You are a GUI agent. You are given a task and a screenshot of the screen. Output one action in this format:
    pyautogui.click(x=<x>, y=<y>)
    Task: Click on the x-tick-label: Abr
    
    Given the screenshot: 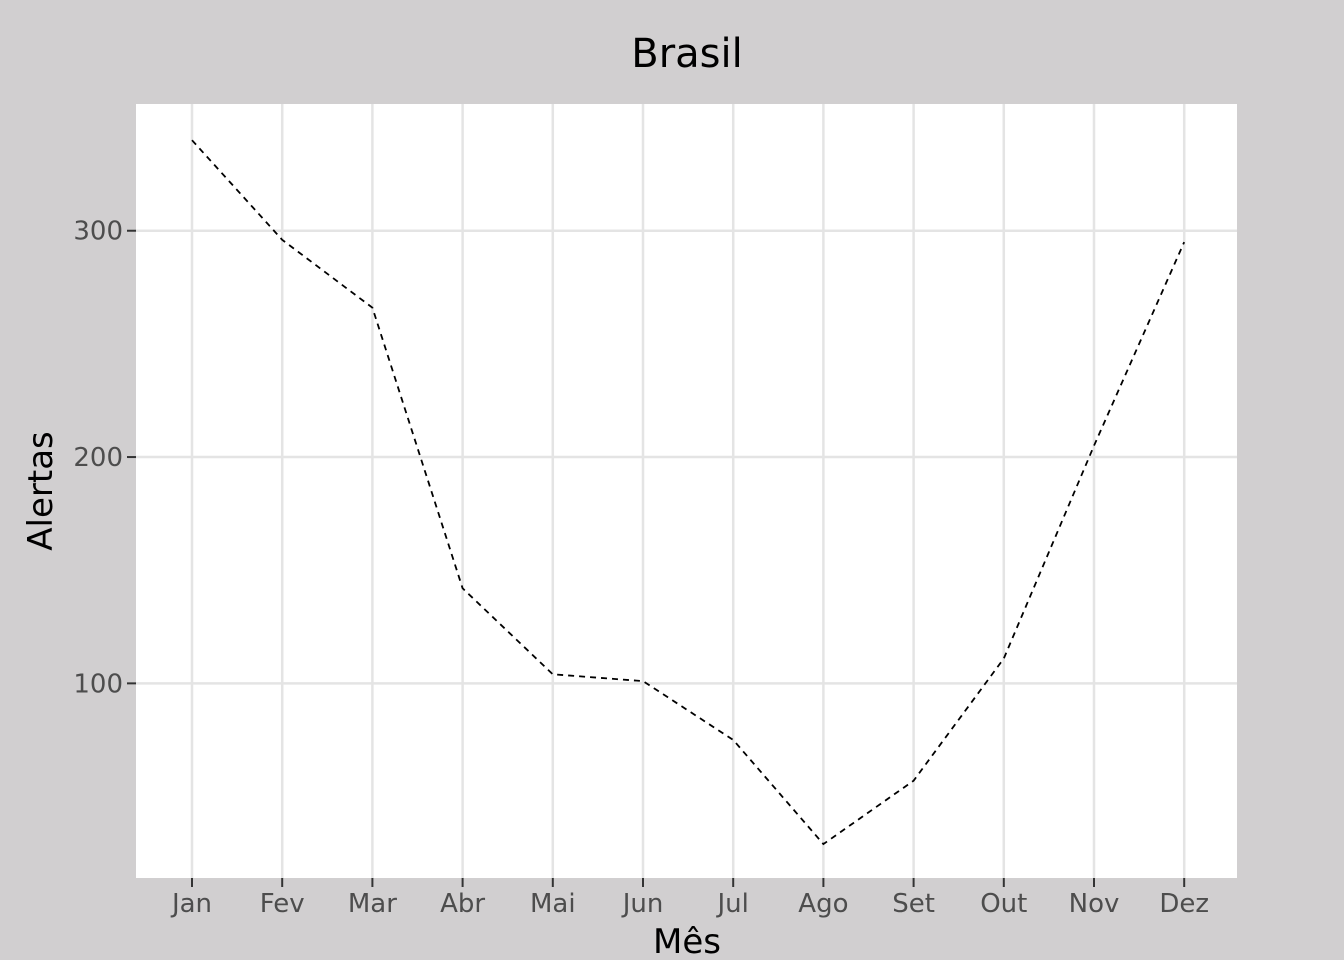 What is the action you would take?
    pyautogui.click(x=462, y=904)
    